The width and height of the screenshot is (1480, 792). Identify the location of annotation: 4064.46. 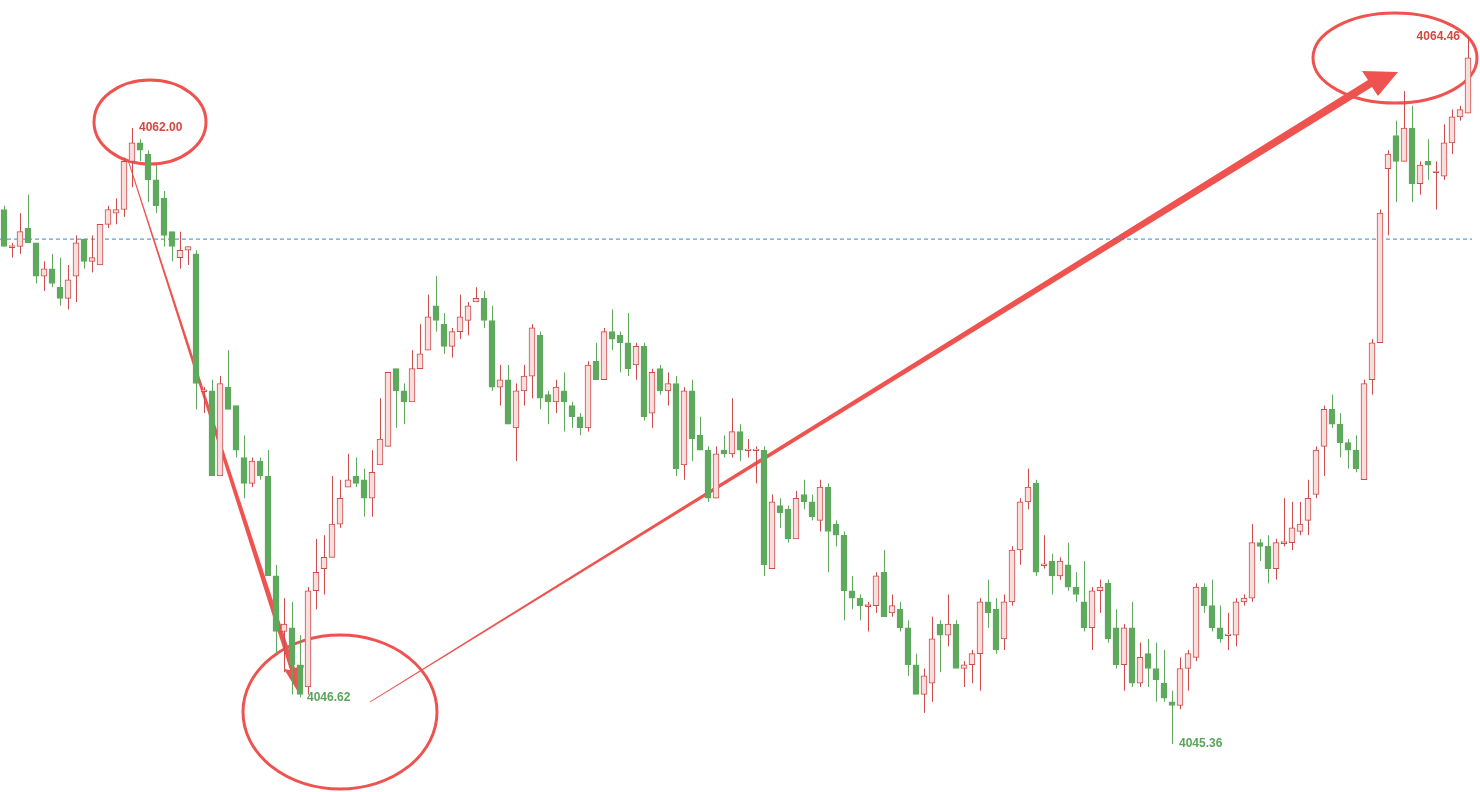
(1438, 36).